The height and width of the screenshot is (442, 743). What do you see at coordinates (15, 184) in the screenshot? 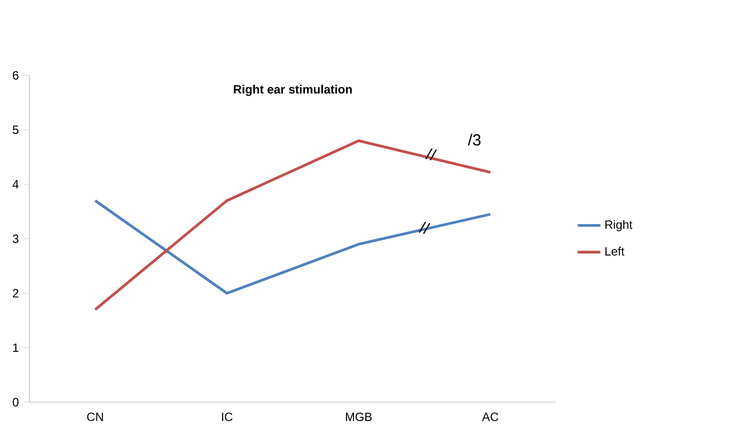
I see `y-tick-label: 4` at bounding box center [15, 184].